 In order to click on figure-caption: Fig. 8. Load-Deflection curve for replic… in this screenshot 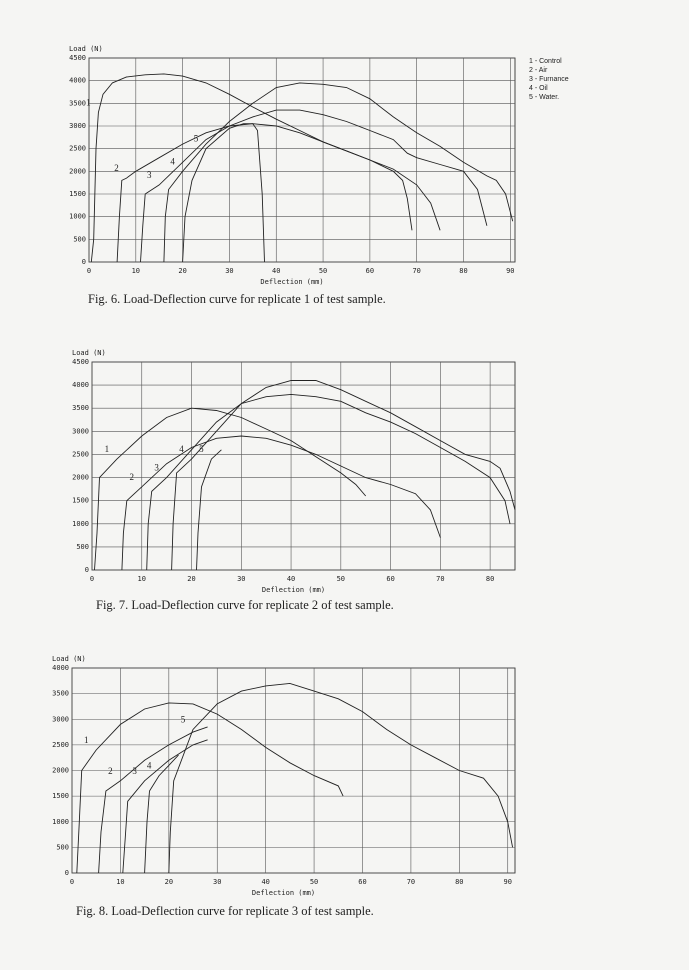, I will do `click(225, 911)`.